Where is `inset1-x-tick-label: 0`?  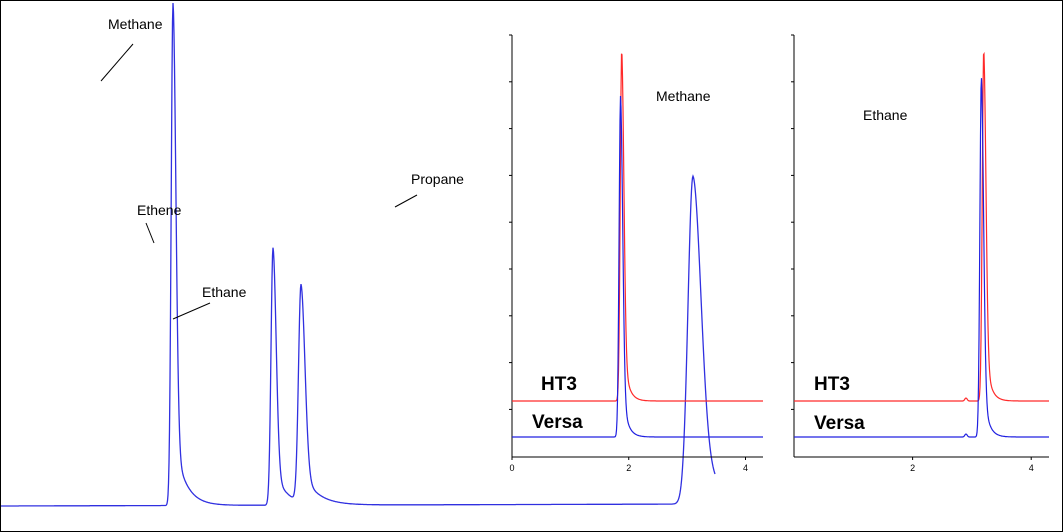 inset1-x-tick-label: 0 is located at coordinates (511, 468).